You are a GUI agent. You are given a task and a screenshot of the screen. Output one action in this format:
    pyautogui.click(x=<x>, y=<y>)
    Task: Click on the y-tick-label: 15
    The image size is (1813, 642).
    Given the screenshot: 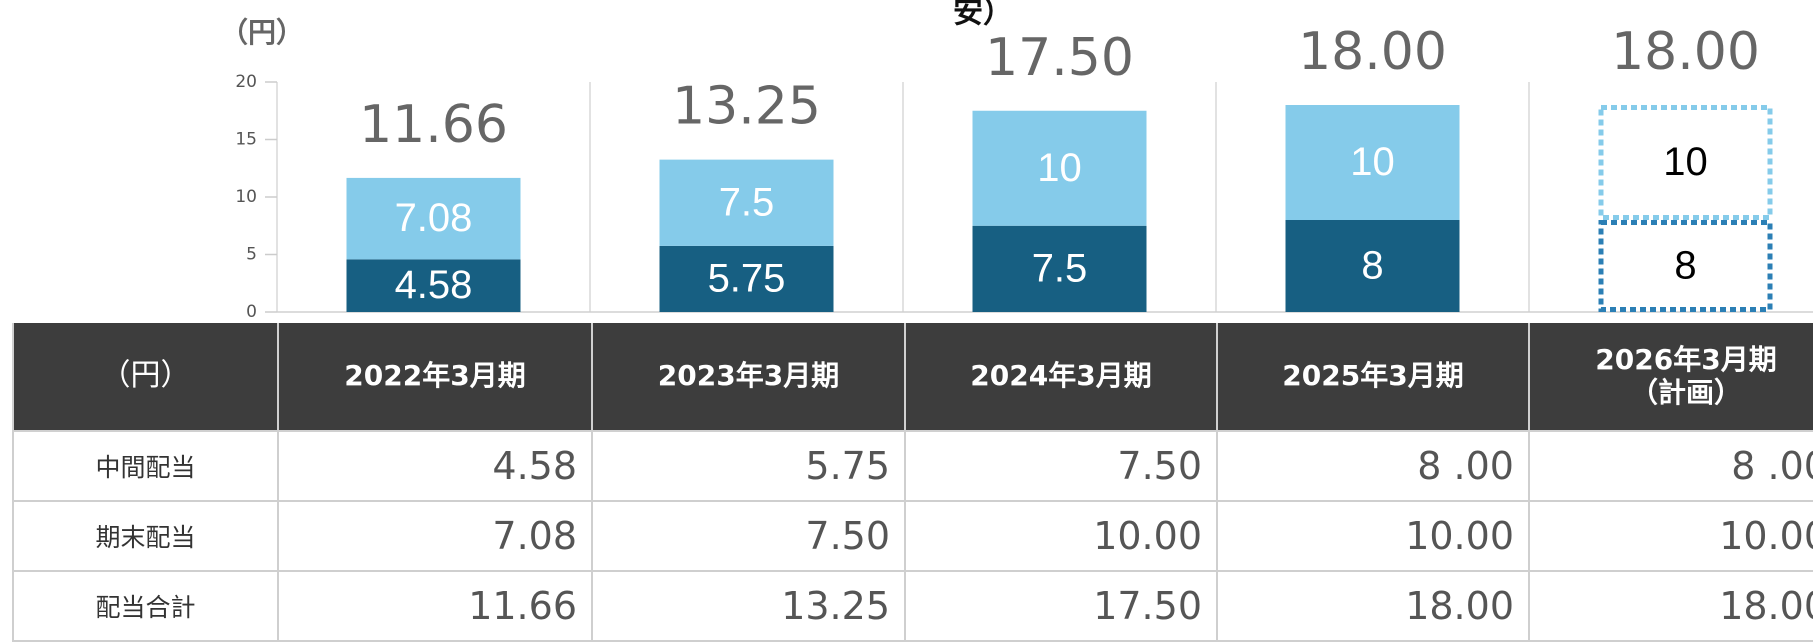 What is the action you would take?
    pyautogui.click(x=246, y=140)
    